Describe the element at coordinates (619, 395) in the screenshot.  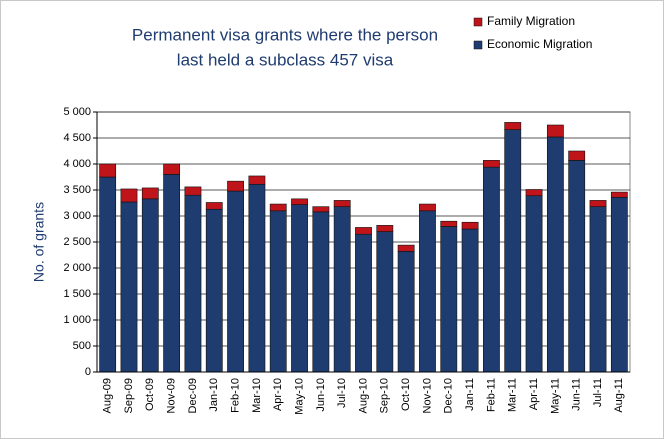
I see `x-tick-label: Aug-11` at that location.